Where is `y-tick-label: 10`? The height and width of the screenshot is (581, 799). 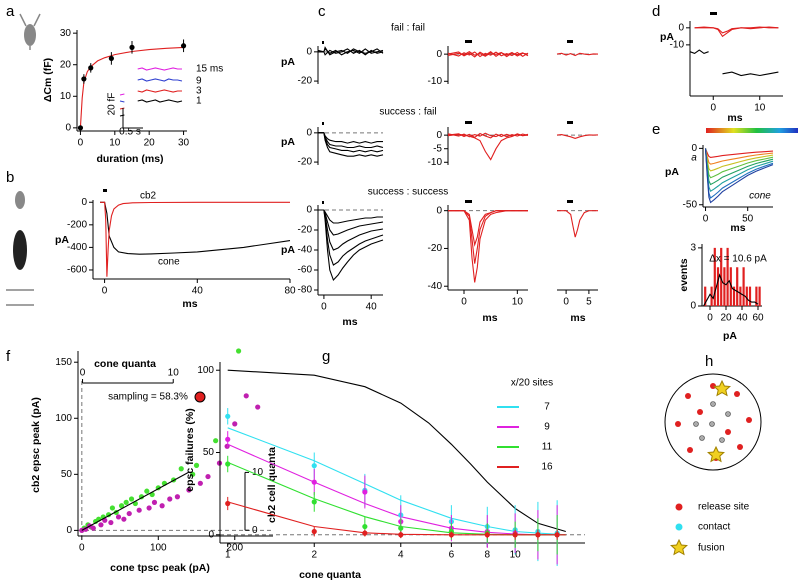 y-tick-label: 10 is located at coordinates (66, 96).